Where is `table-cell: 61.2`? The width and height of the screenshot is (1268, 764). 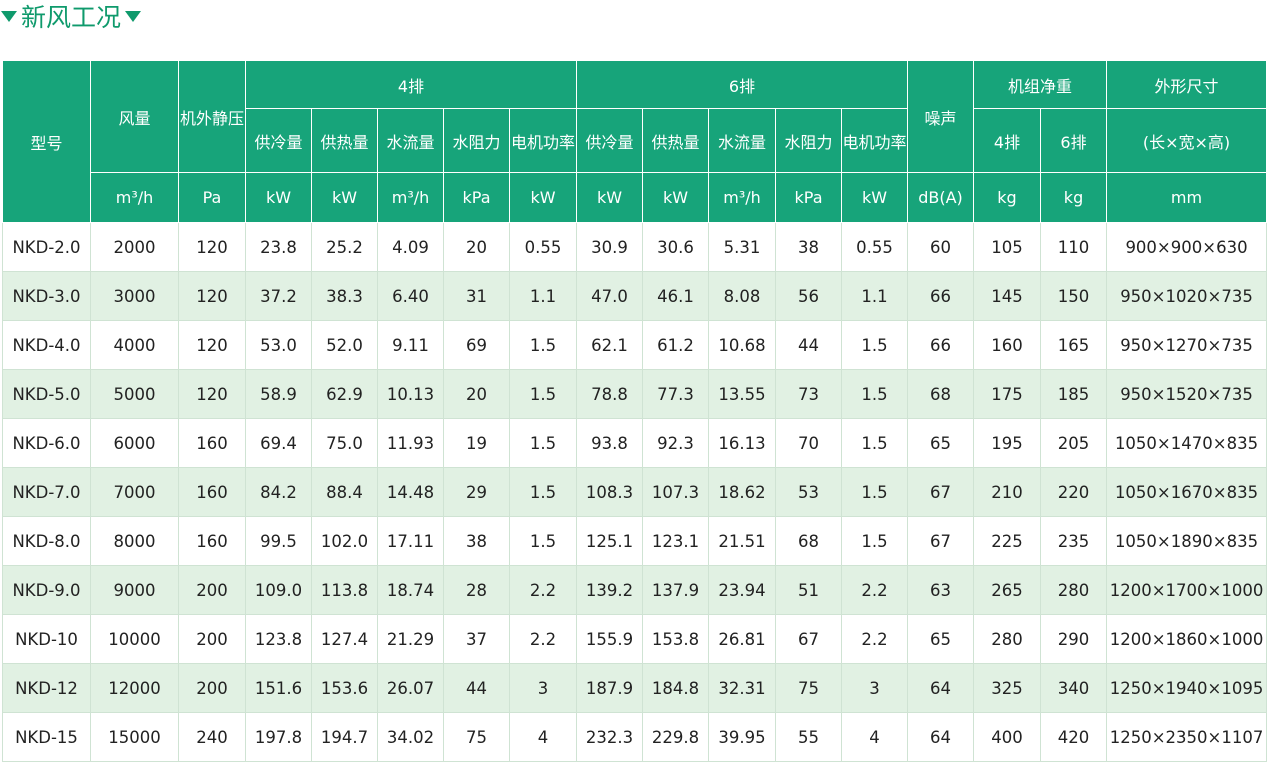 table-cell: 61.2 is located at coordinates (675, 345).